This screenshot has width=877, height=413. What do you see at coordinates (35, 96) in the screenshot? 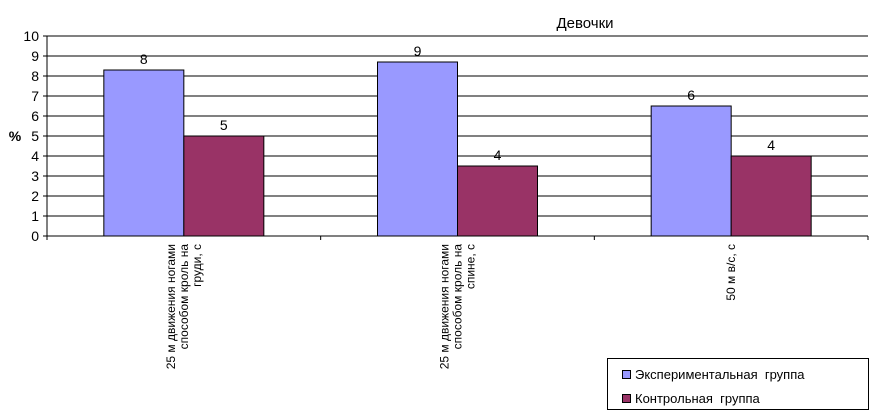
I see `y-tick-label: 7` at bounding box center [35, 96].